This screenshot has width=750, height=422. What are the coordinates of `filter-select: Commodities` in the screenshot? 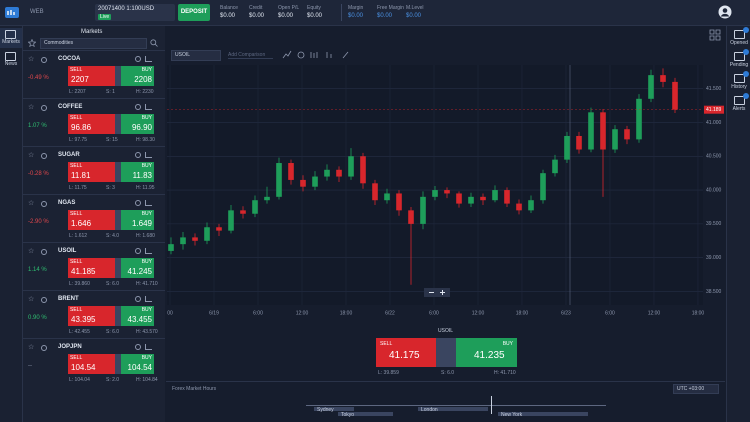 It's located at (93, 43).